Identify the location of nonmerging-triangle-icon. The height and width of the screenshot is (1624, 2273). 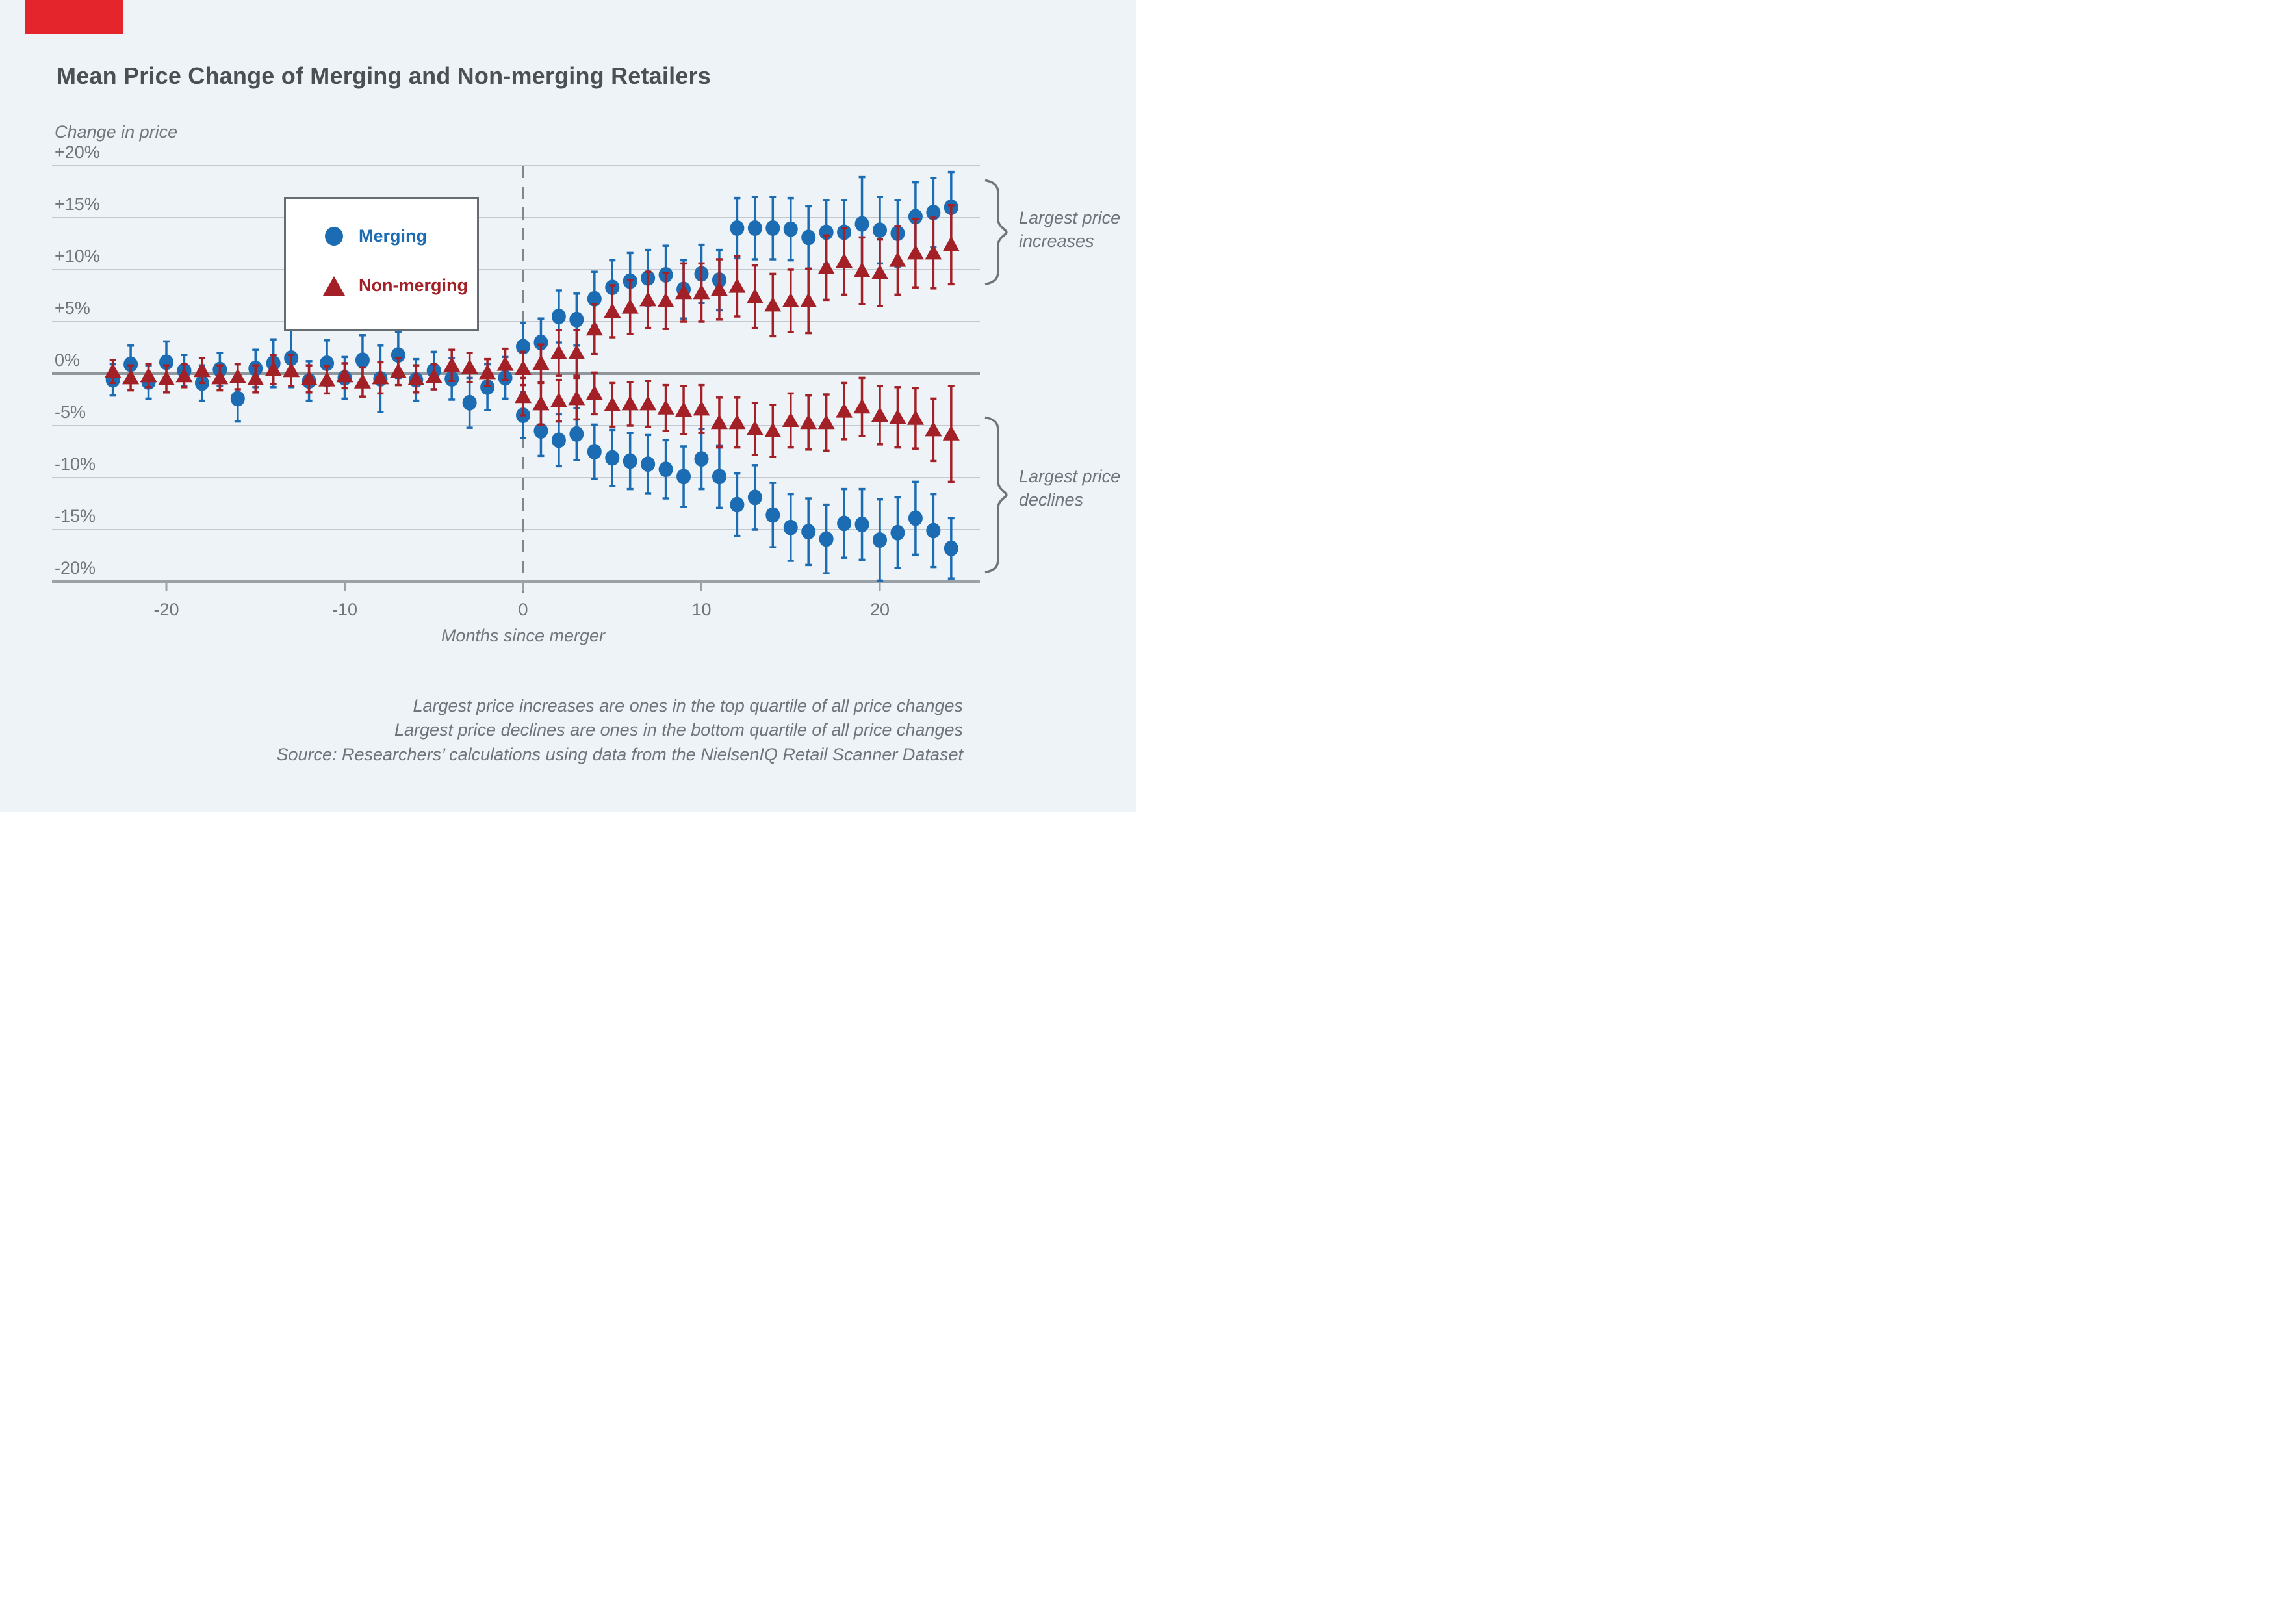
(334, 286).